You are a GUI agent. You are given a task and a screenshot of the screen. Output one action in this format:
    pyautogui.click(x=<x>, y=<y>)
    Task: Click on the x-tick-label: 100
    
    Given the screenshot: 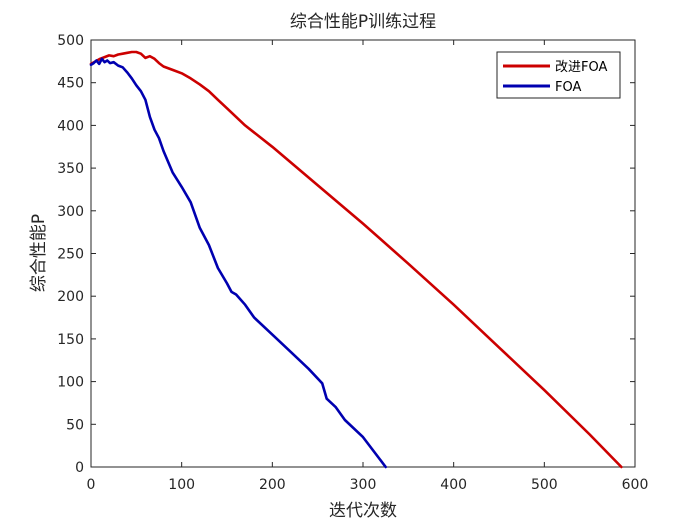 What is the action you would take?
    pyautogui.click(x=181, y=485)
    